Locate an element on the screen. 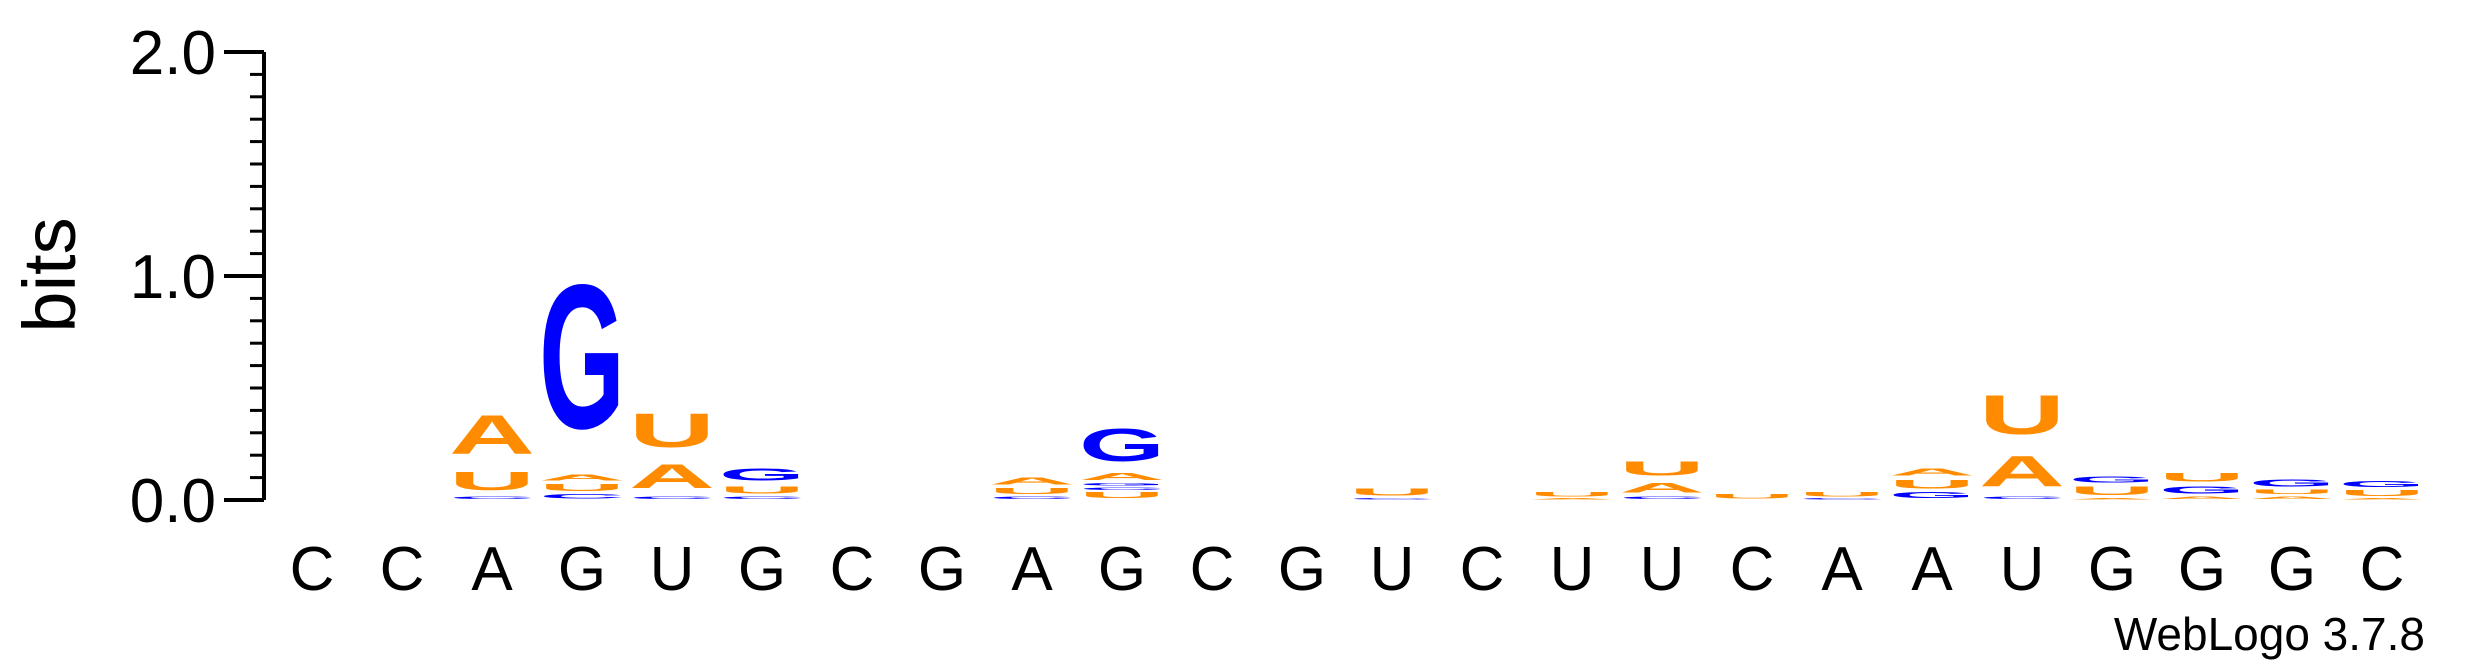 Image resolution: width=2475 pixels, height=667 pixels. logo-stack: CUG is located at coordinates (762, 482).